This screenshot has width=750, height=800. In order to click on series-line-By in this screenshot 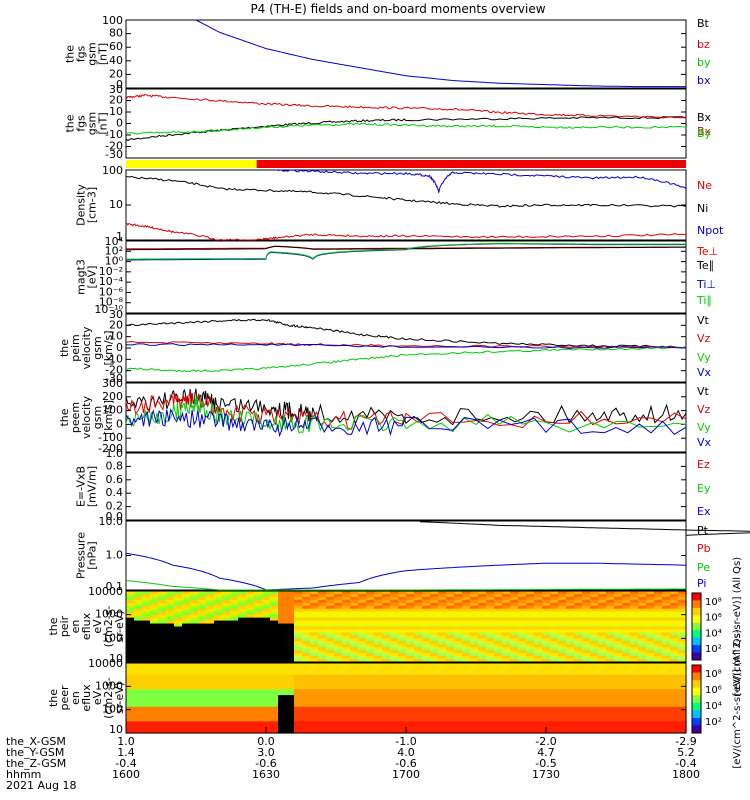, I will do `click(406, 128)`.